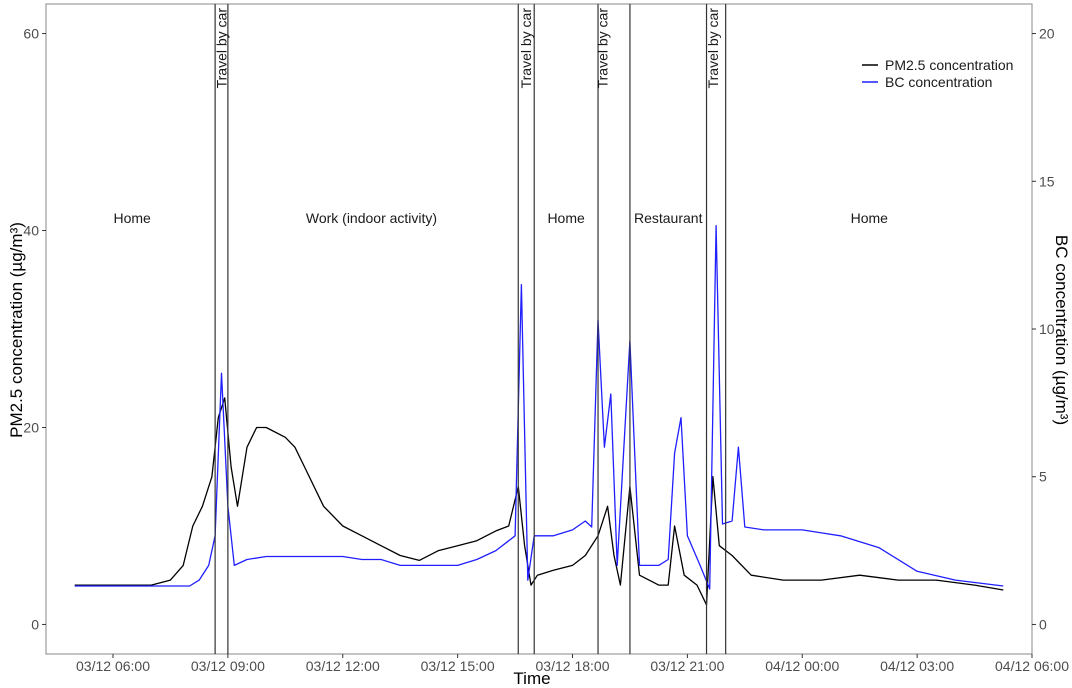  What do you see at coordinates (713, 48) in the screenshot?
I see `phase-label-7: Travel by car` at bounding box center [713, 48].